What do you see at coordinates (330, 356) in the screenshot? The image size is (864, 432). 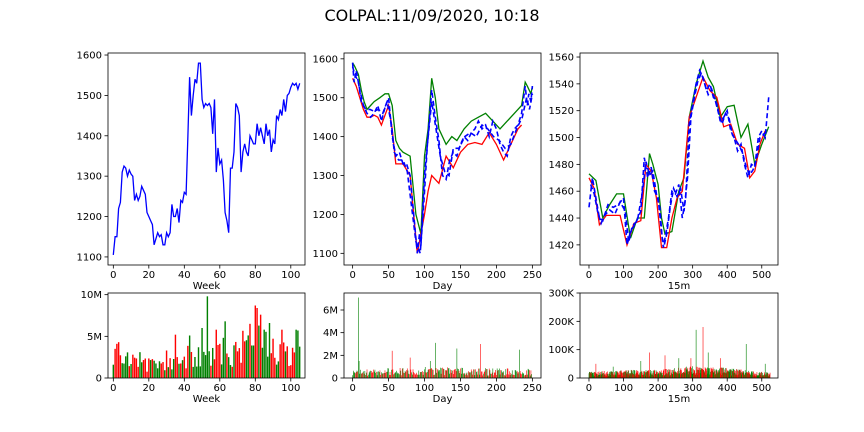 I see `day-volume-y-tick-label: 2M` at bounding box center [330, 356].